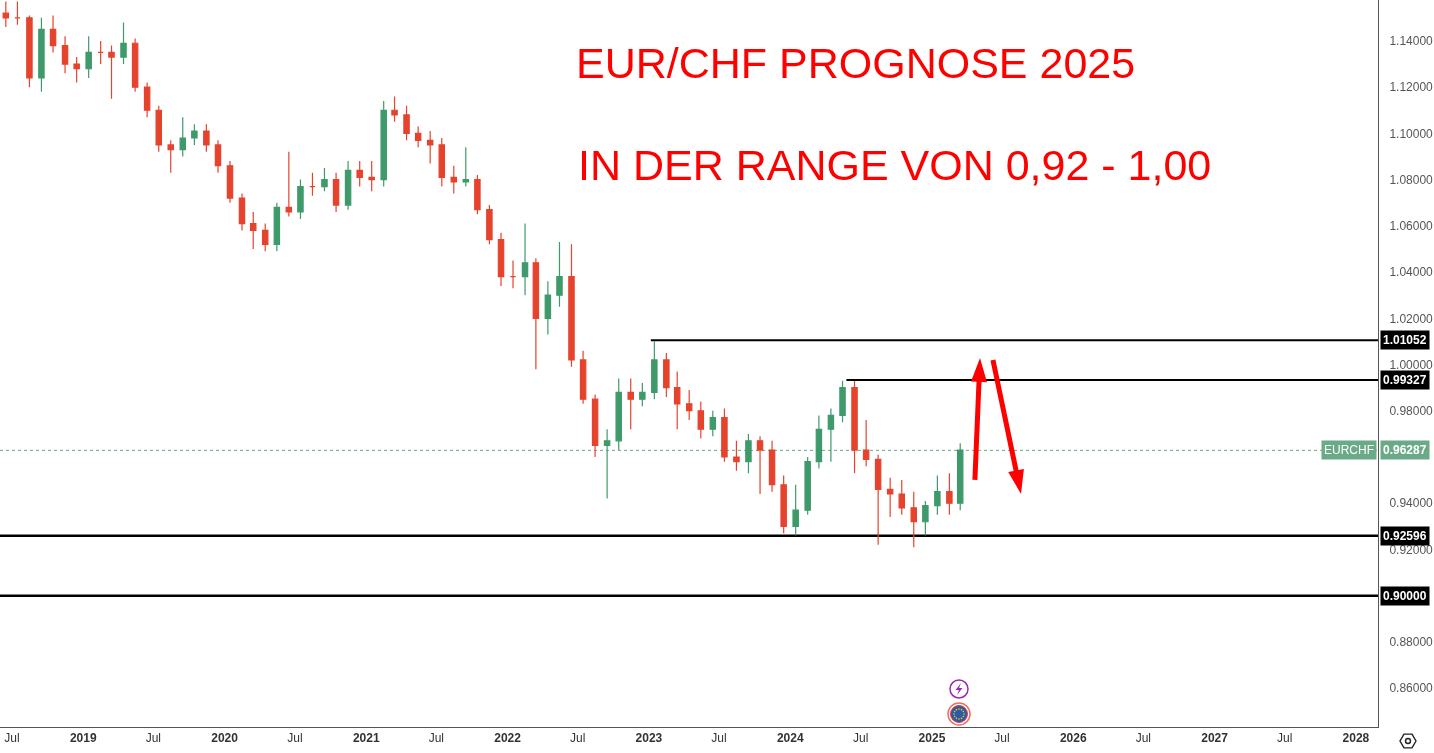  I want to click on x-tick-label: 2020, so click(225, 738).